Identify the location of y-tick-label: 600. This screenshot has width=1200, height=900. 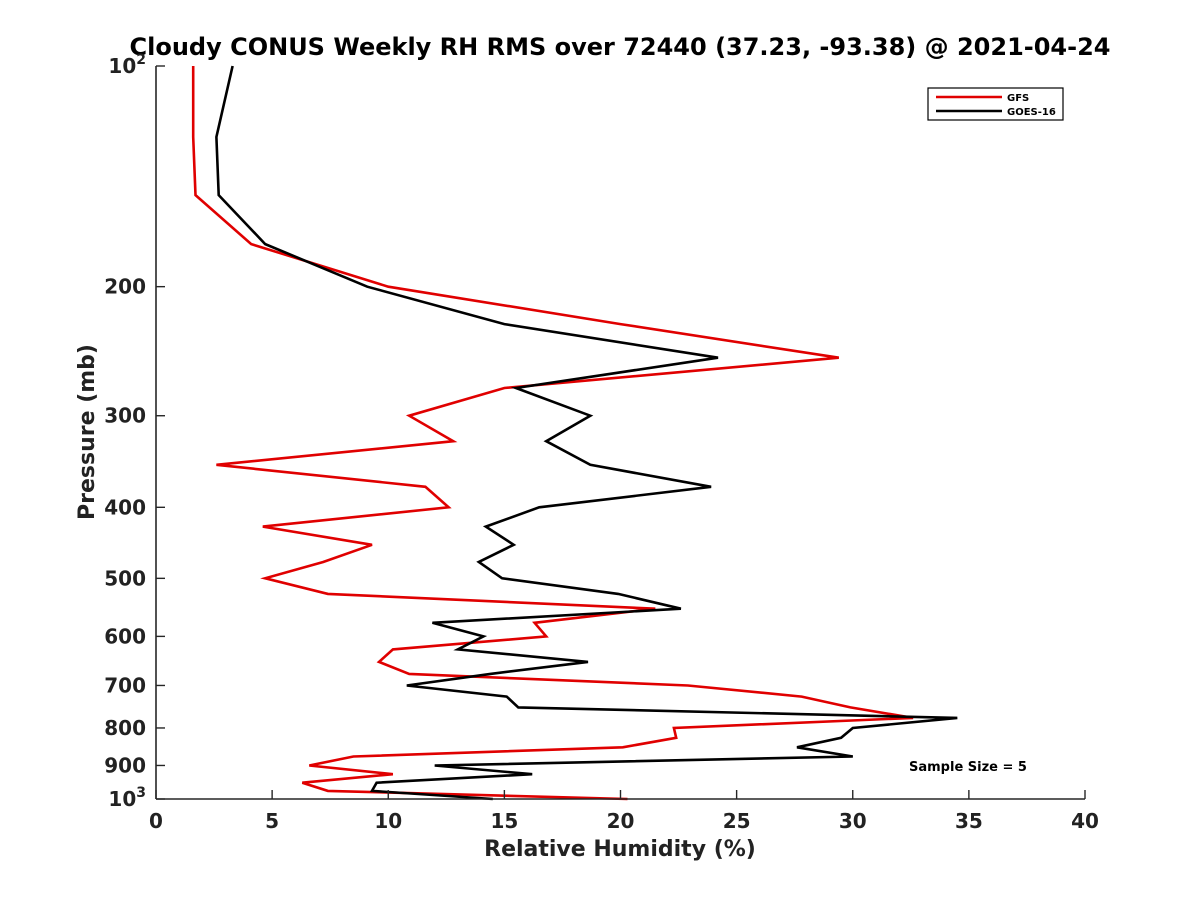
(125, 636).